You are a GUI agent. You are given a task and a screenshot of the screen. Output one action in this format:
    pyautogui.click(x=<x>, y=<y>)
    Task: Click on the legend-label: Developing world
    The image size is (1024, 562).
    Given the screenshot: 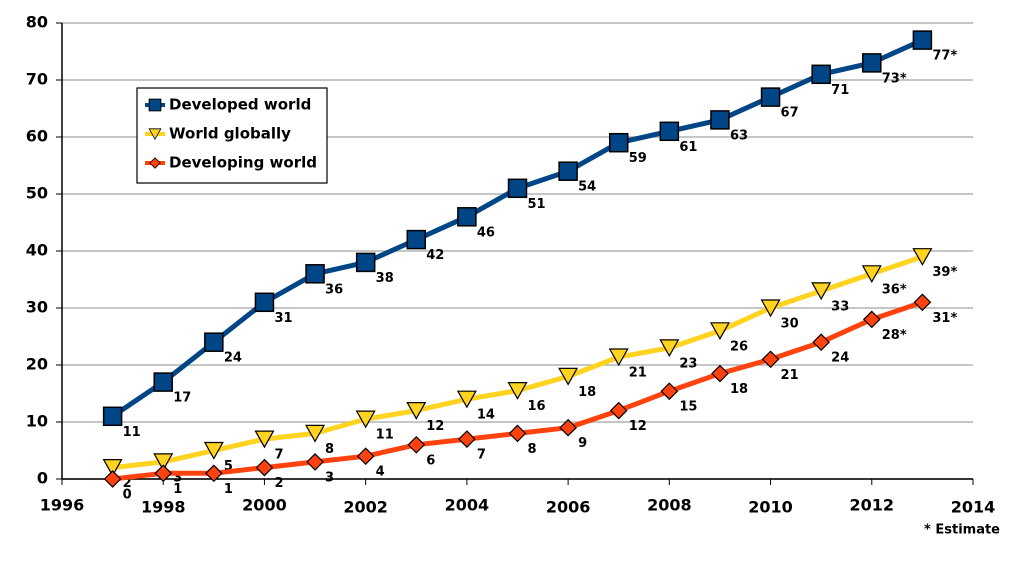 What is the action you would take?
    pyautogui.click(x=243, y=163)
    